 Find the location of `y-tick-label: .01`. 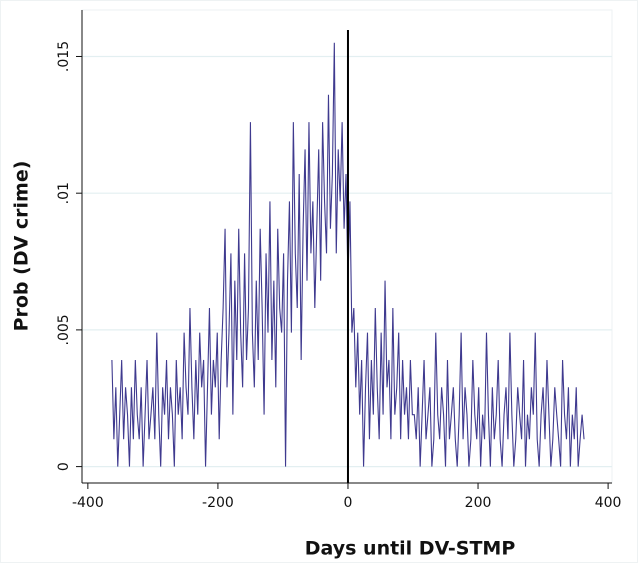

y-tick-label: .01 is located at coordinates (64, 193).